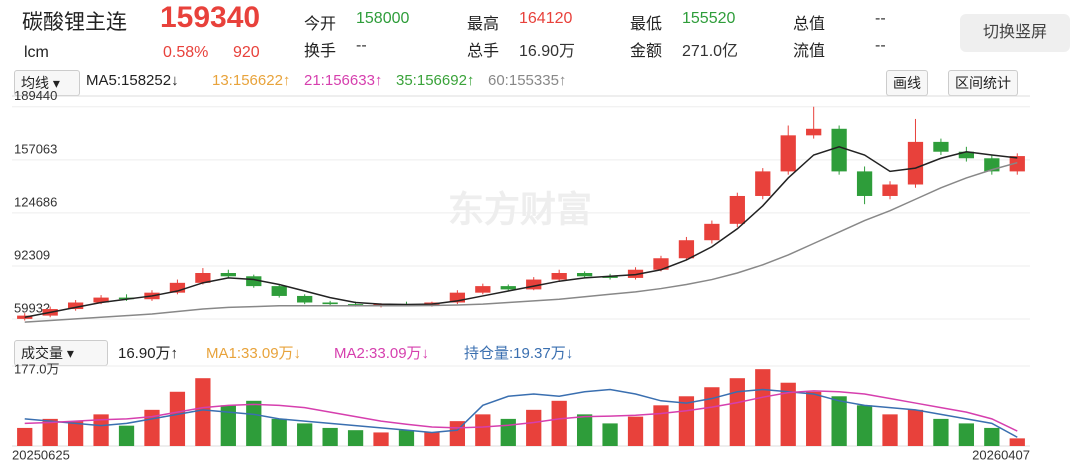  Describe the element at coordinates (35, 201) in the screenshot. I see `y-tick-label: 124686` at that location.